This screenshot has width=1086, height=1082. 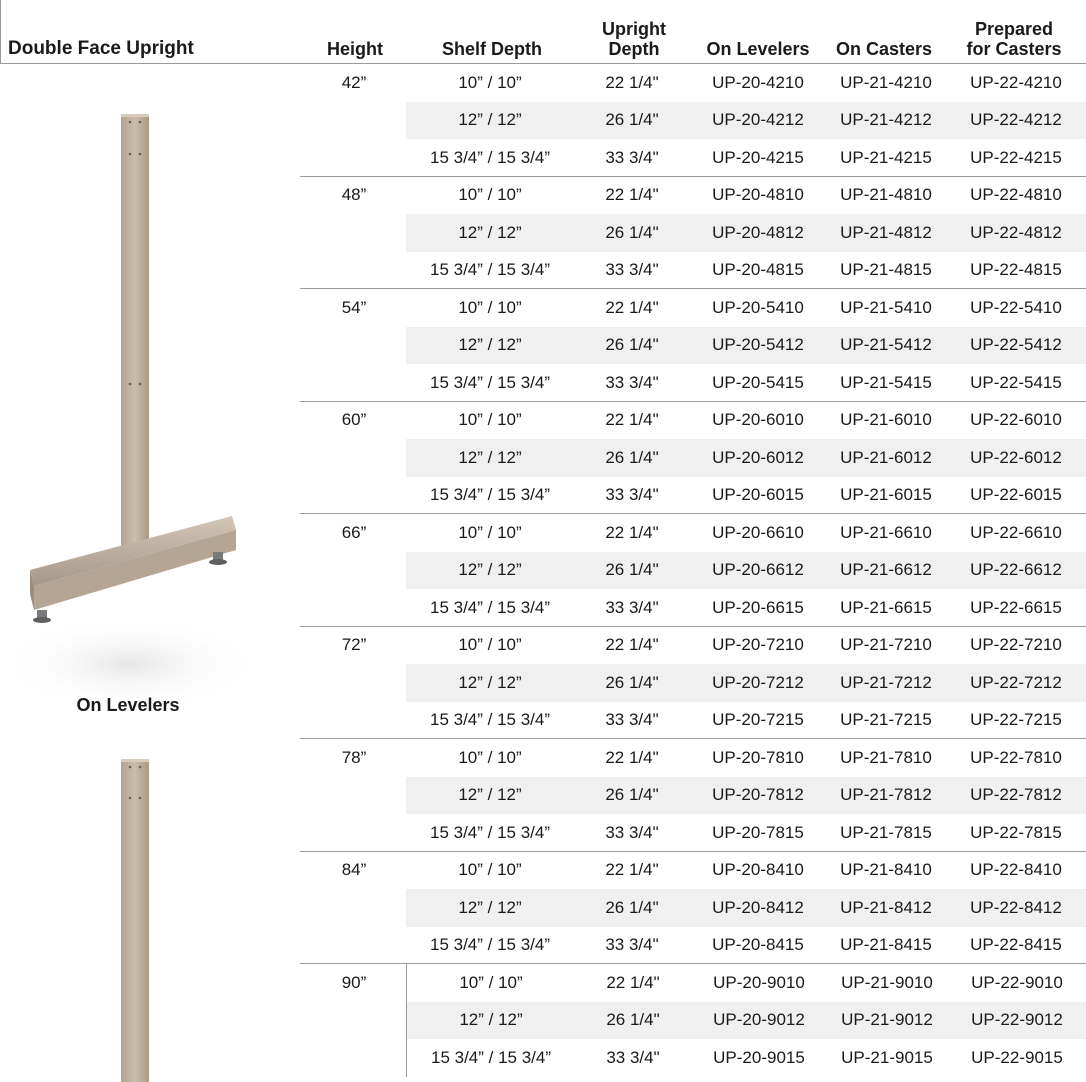 I want to click on height-cell: 78”, so click(x=354, y=757).